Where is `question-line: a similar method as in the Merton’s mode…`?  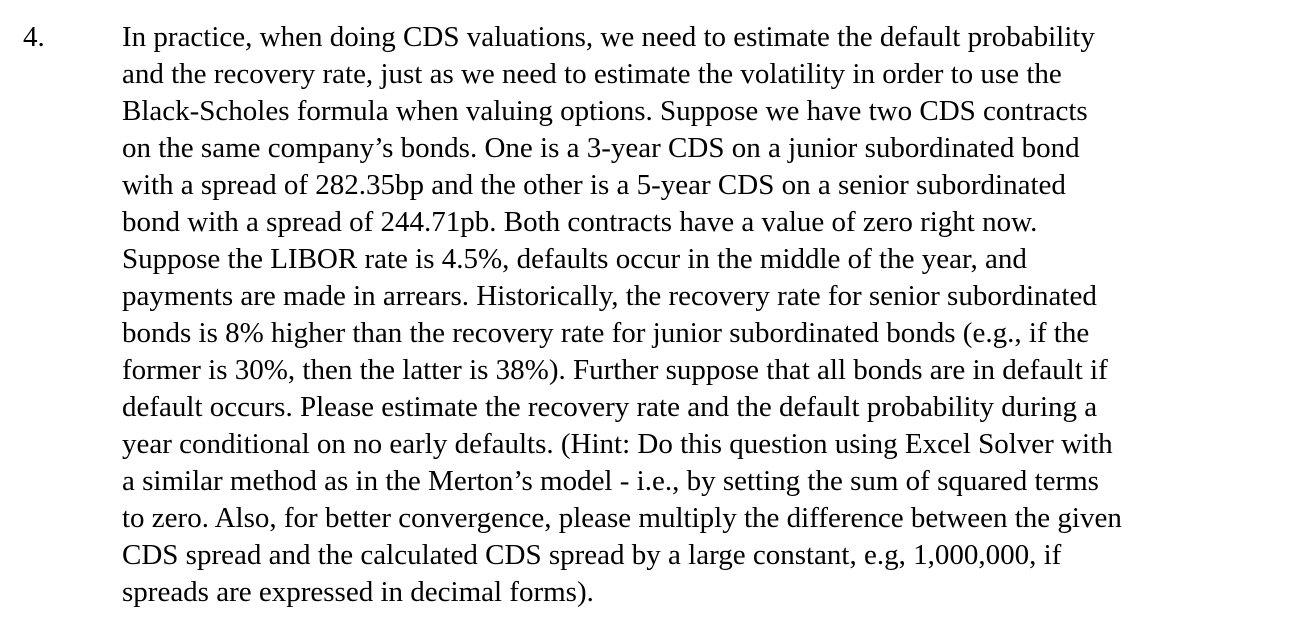
question-line: a similar method as in the Merton’s mode… is located at coordinates (610, 481).